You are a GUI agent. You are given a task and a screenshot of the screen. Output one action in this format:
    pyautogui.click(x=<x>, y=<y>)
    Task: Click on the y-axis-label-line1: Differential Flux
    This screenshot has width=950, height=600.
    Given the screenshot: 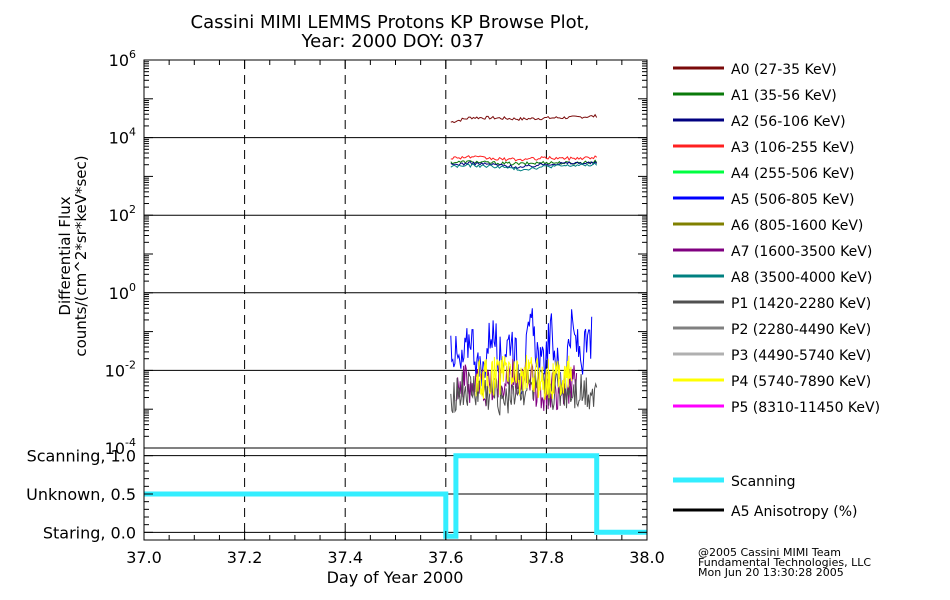 What is the action you would take?
    pyautogui.click(x=65, y=255)
    